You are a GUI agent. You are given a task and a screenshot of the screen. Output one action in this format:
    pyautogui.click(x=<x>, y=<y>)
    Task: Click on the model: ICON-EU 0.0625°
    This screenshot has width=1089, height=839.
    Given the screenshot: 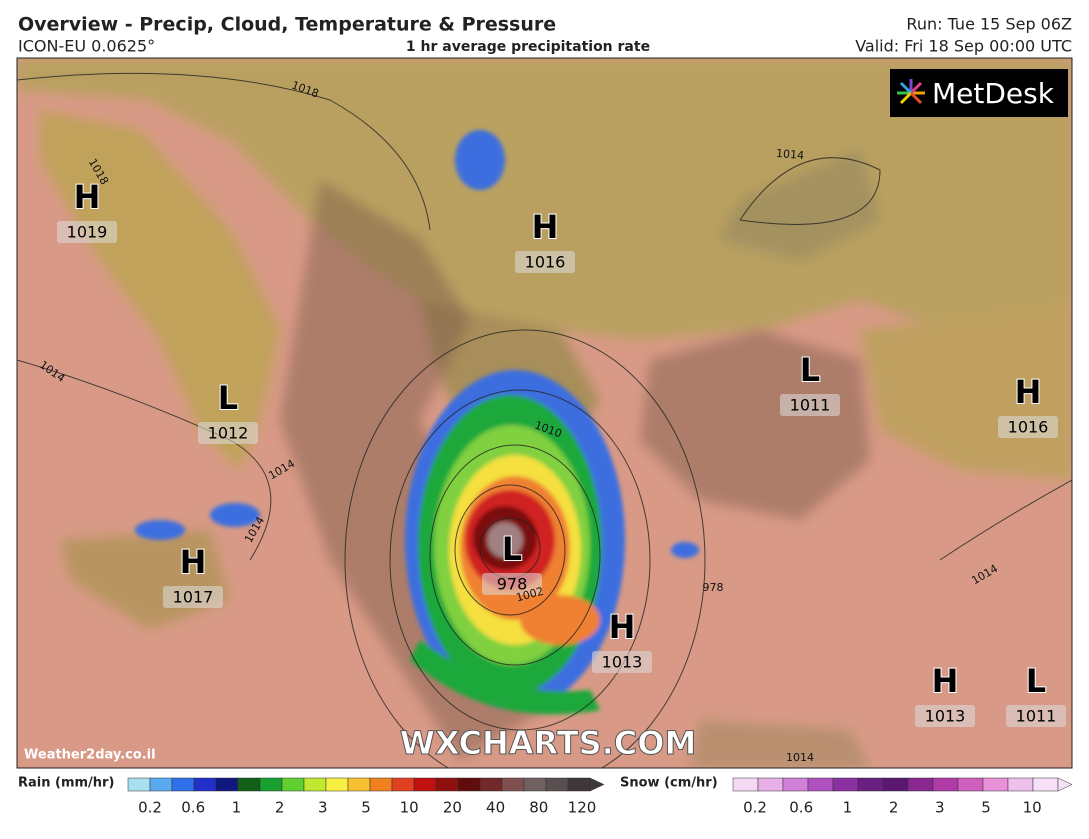 What is the action you would take?
    pyautogui.click(x=86, y=46)
    